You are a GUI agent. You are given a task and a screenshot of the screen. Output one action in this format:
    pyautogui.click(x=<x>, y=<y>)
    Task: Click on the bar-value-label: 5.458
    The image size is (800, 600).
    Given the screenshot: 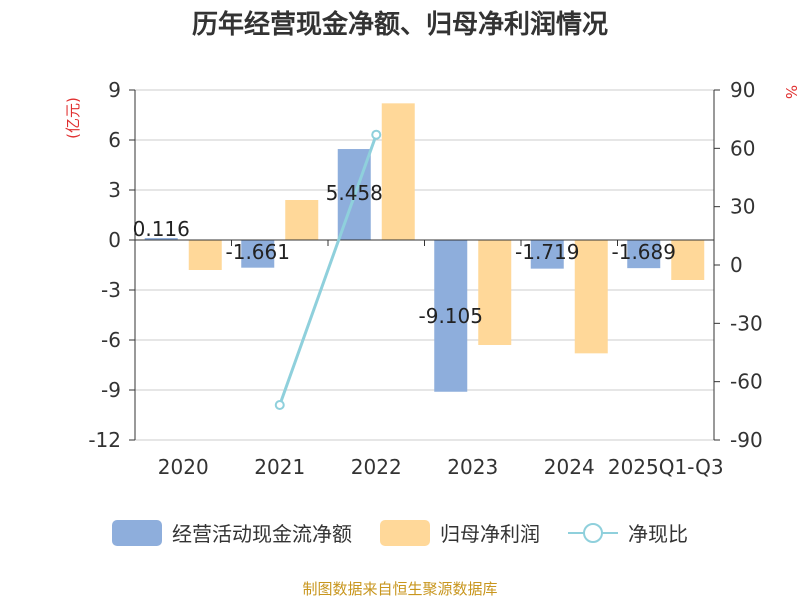 What is the action you would take?
    pyautogui.click(x=354, y=193)
    